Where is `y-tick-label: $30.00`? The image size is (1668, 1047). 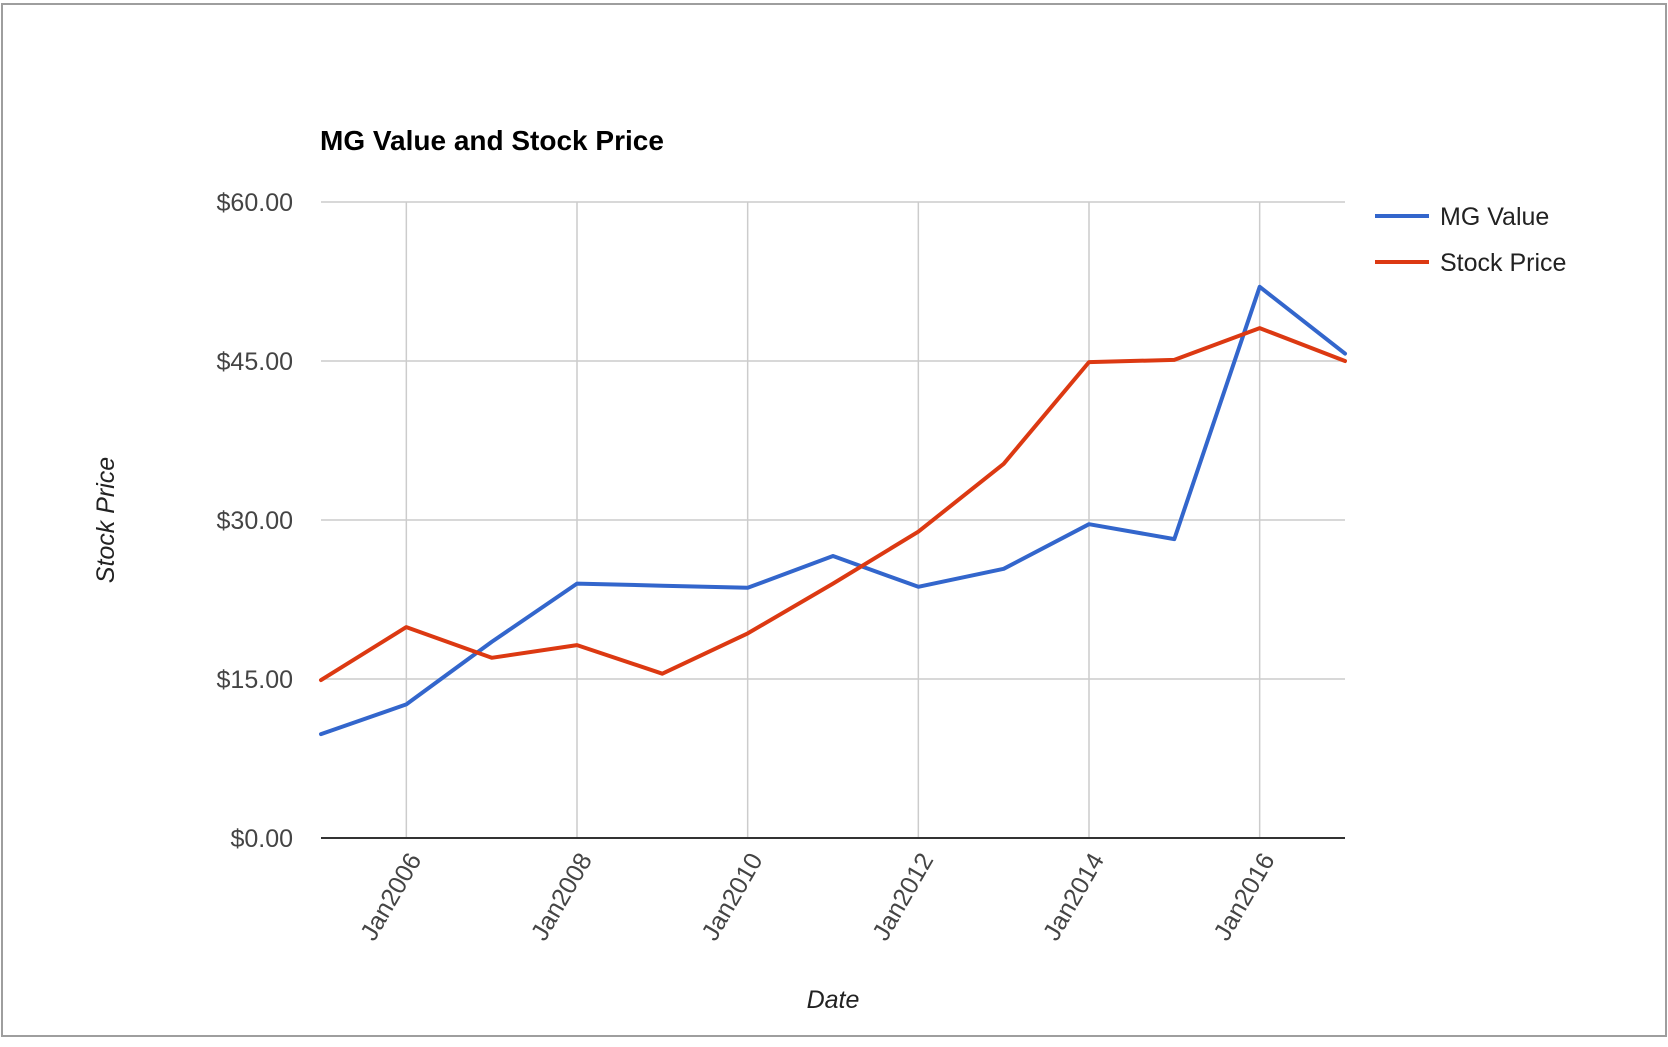 y-tick-label: $30.00 is located at coordinates (255, 521).